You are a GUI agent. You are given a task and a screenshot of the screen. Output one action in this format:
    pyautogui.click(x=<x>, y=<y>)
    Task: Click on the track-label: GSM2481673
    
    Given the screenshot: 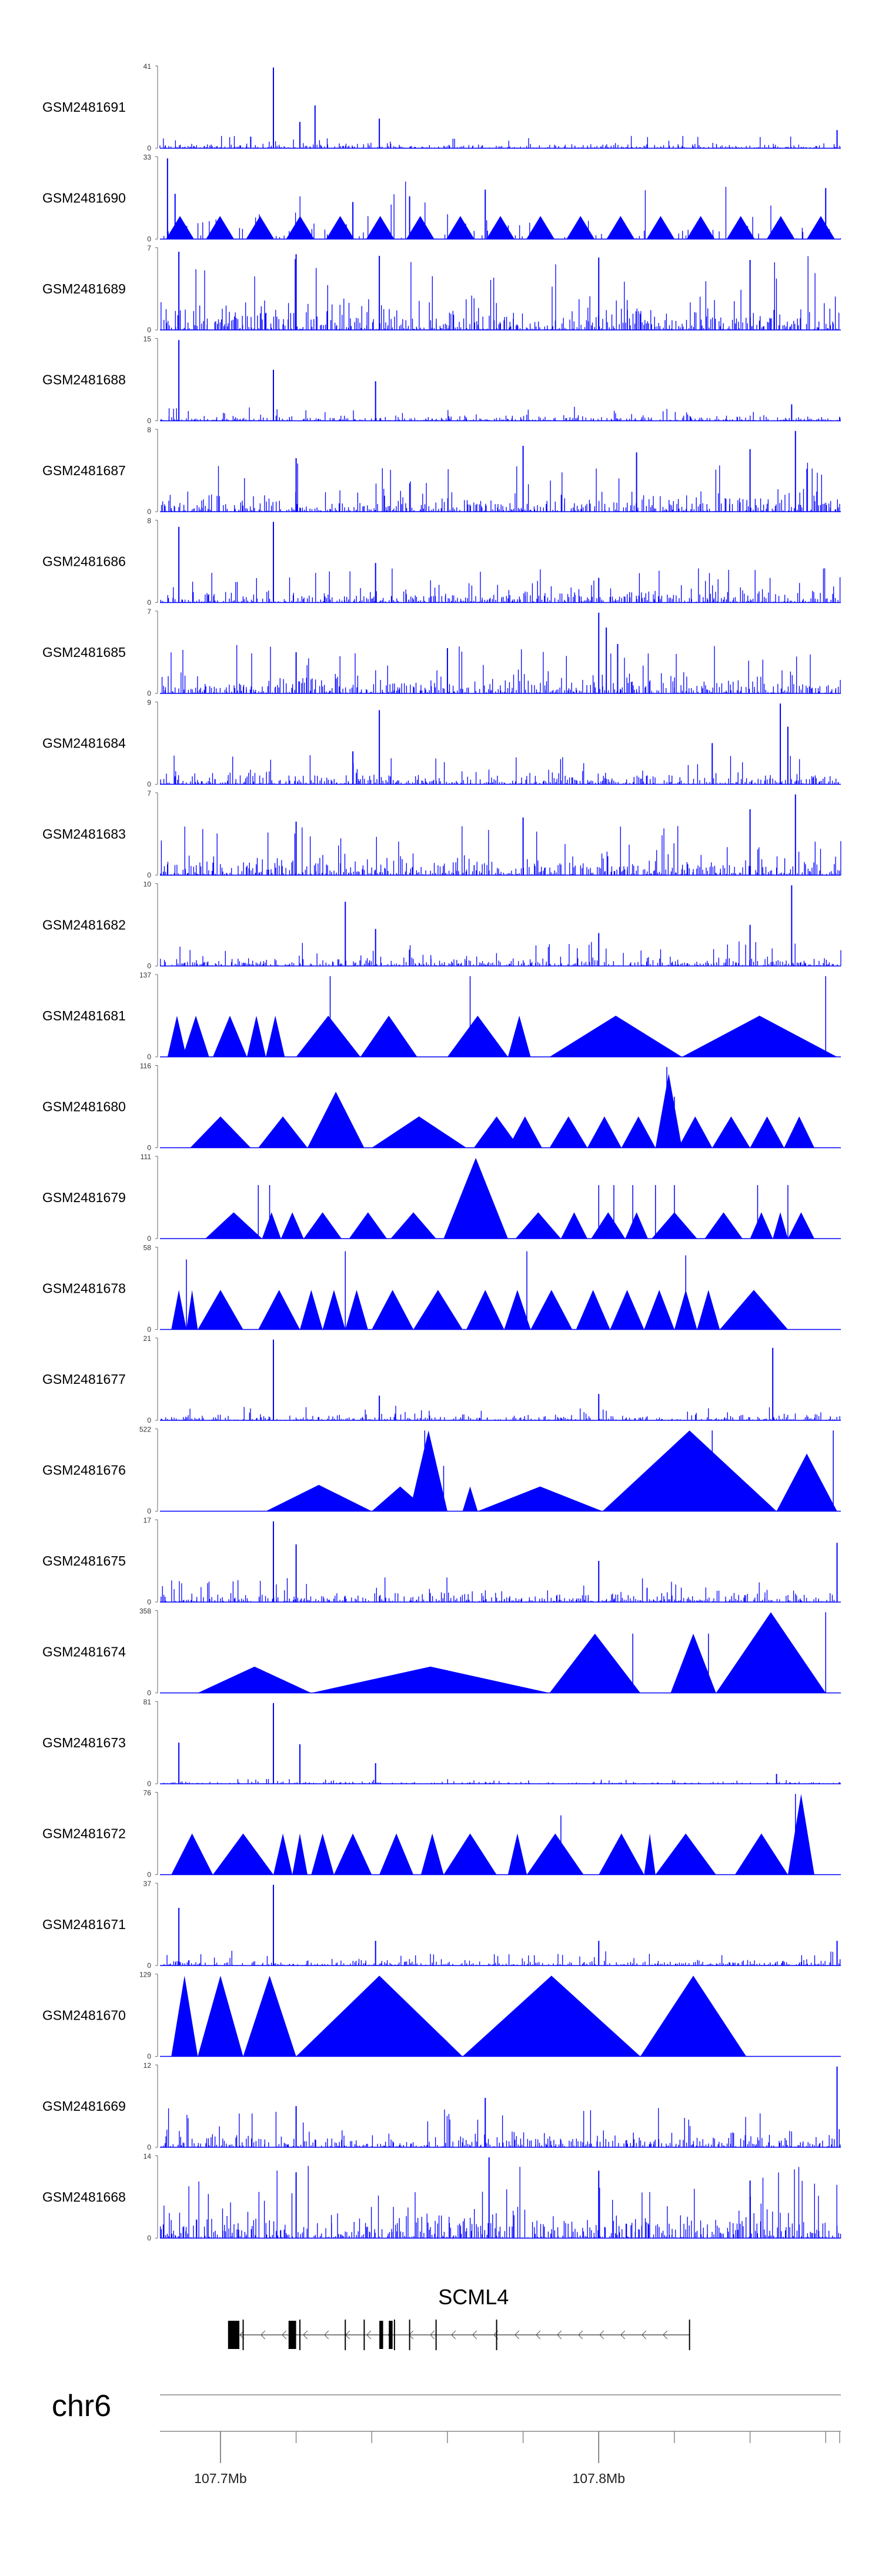 What is the action you would take?
    pyautogui.click(x=84, y=1742)
    